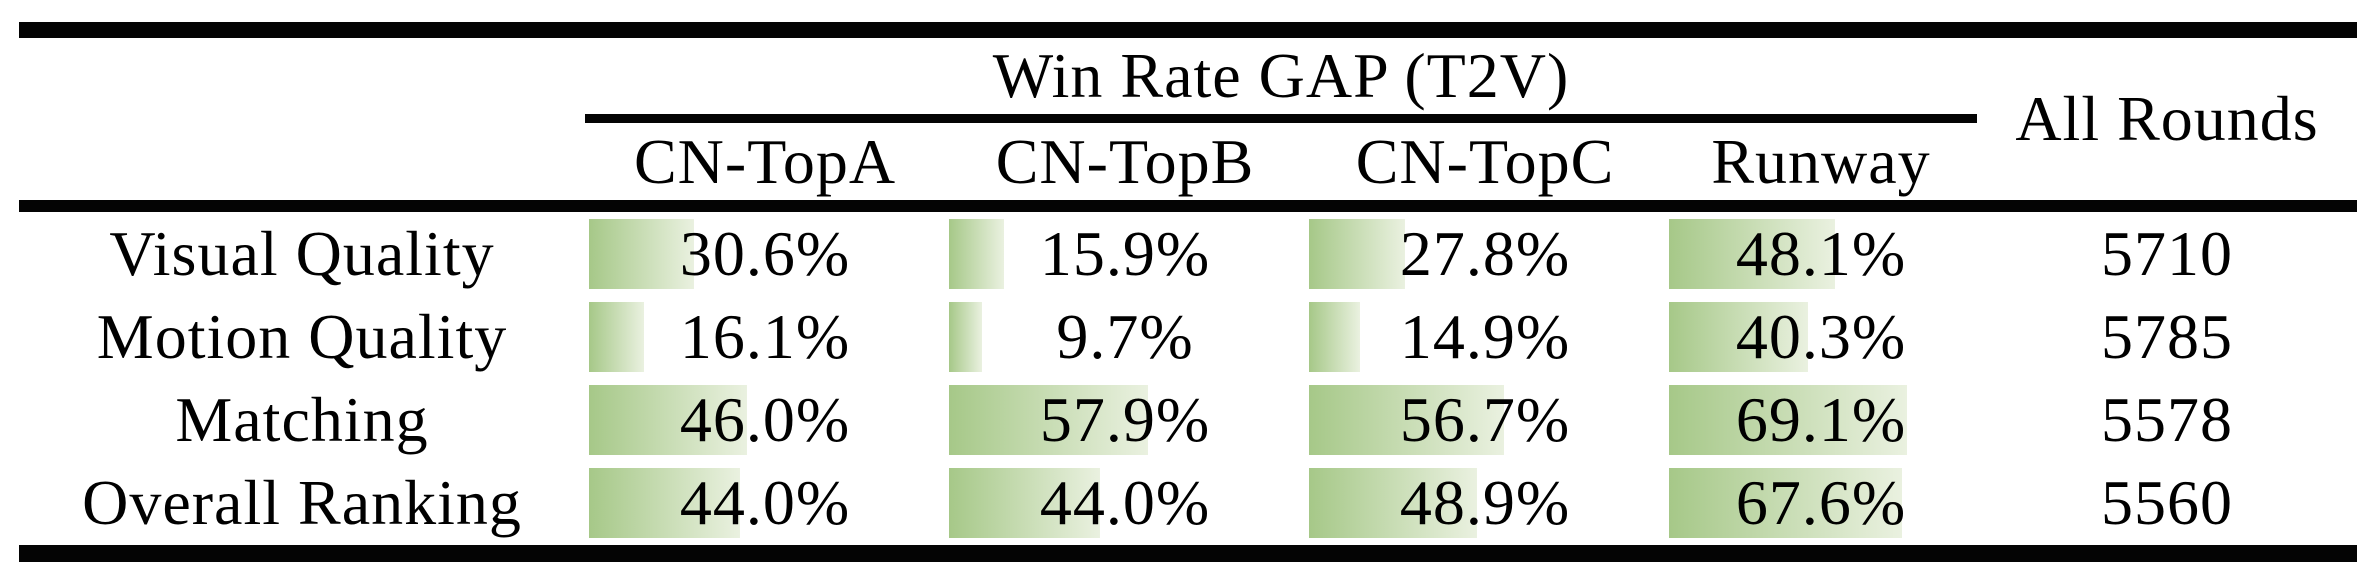  Describe the element at coordinates (2167, 336) in the screenshot. I see `all-rounds-value: 5785` at that location.